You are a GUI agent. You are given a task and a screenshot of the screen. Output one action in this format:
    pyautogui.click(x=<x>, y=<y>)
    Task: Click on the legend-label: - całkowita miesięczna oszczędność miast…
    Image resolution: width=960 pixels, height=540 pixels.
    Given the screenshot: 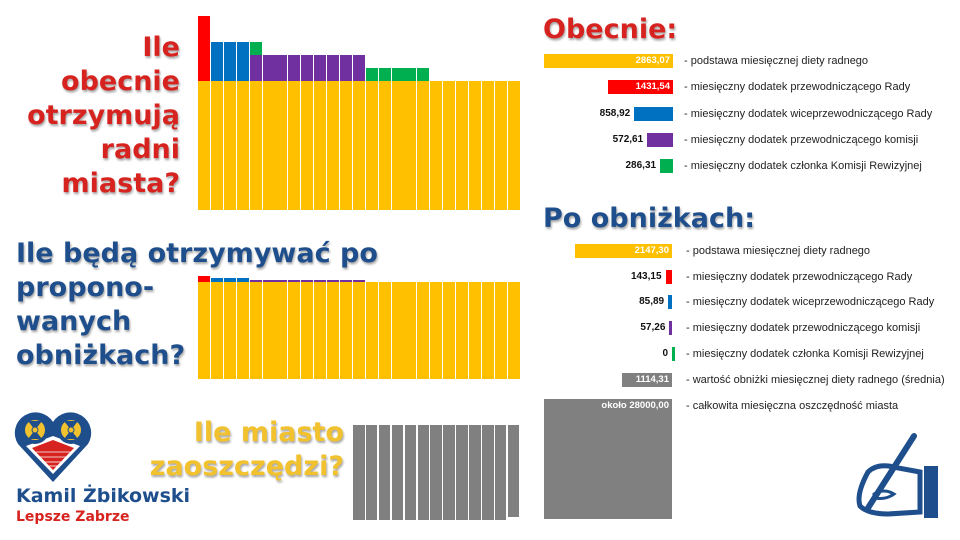 What is the action you would take?
    pyautogui.click(x=792, y=406)
    